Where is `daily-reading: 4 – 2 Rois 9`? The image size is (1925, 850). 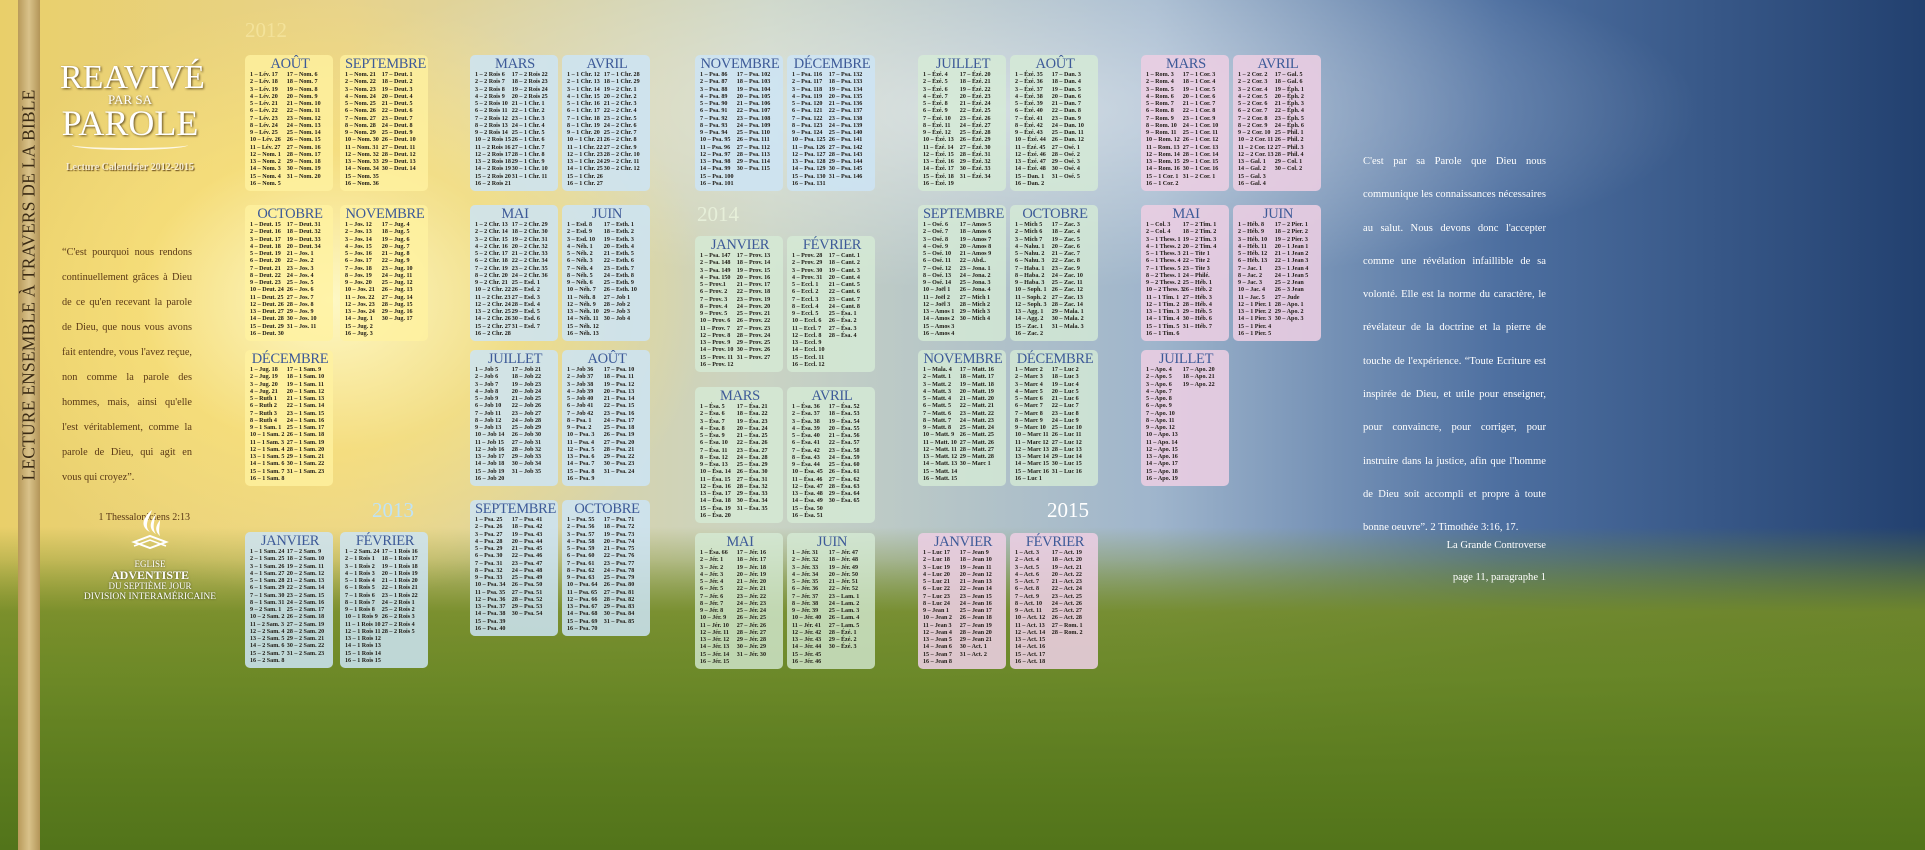
daily-reading: 4 – 2 Rois 9 is located at coordinates (490, 96).